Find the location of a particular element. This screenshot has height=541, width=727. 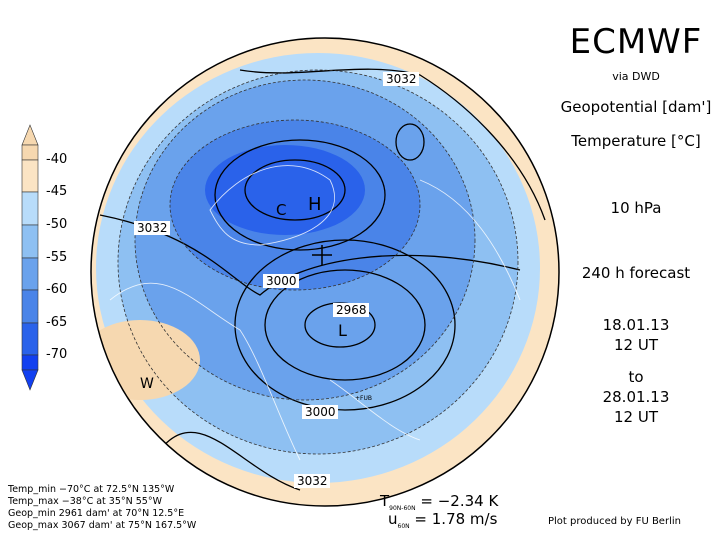

valid-date: 28.01.13 is located at coordinates (636, 397).